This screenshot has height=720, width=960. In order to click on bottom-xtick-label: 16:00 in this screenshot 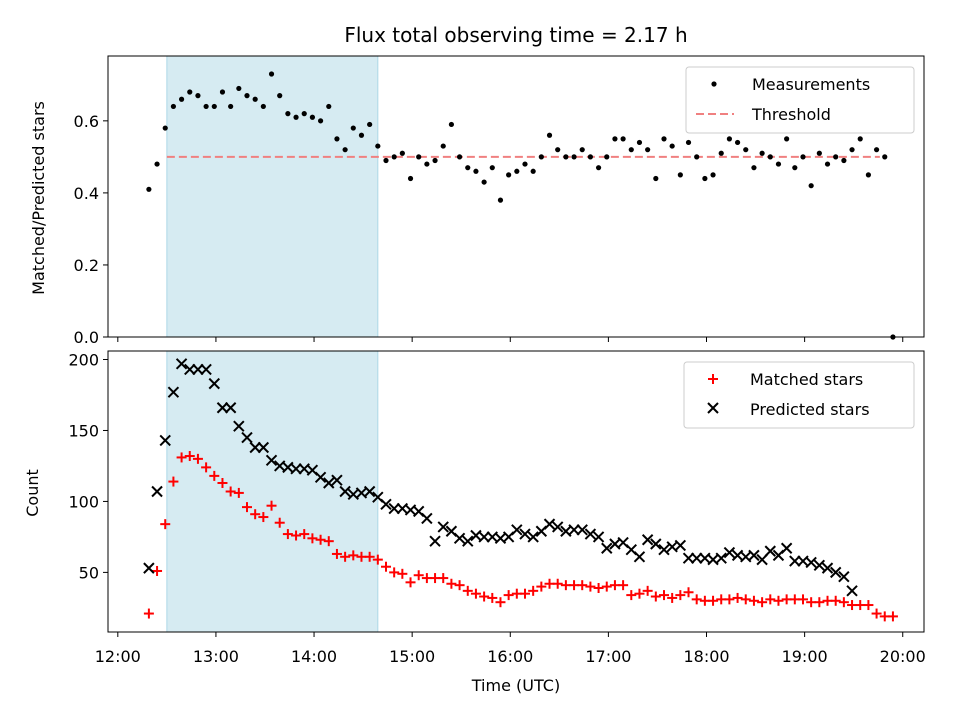, I will do `click(510, 656)`.